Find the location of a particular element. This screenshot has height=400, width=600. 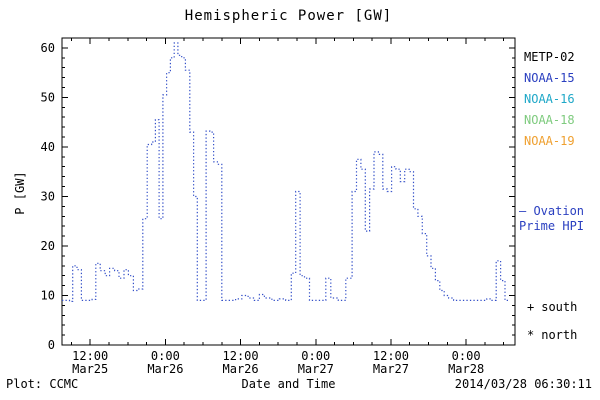

y-tick-label: 30 is located at coordinates (48, 196).